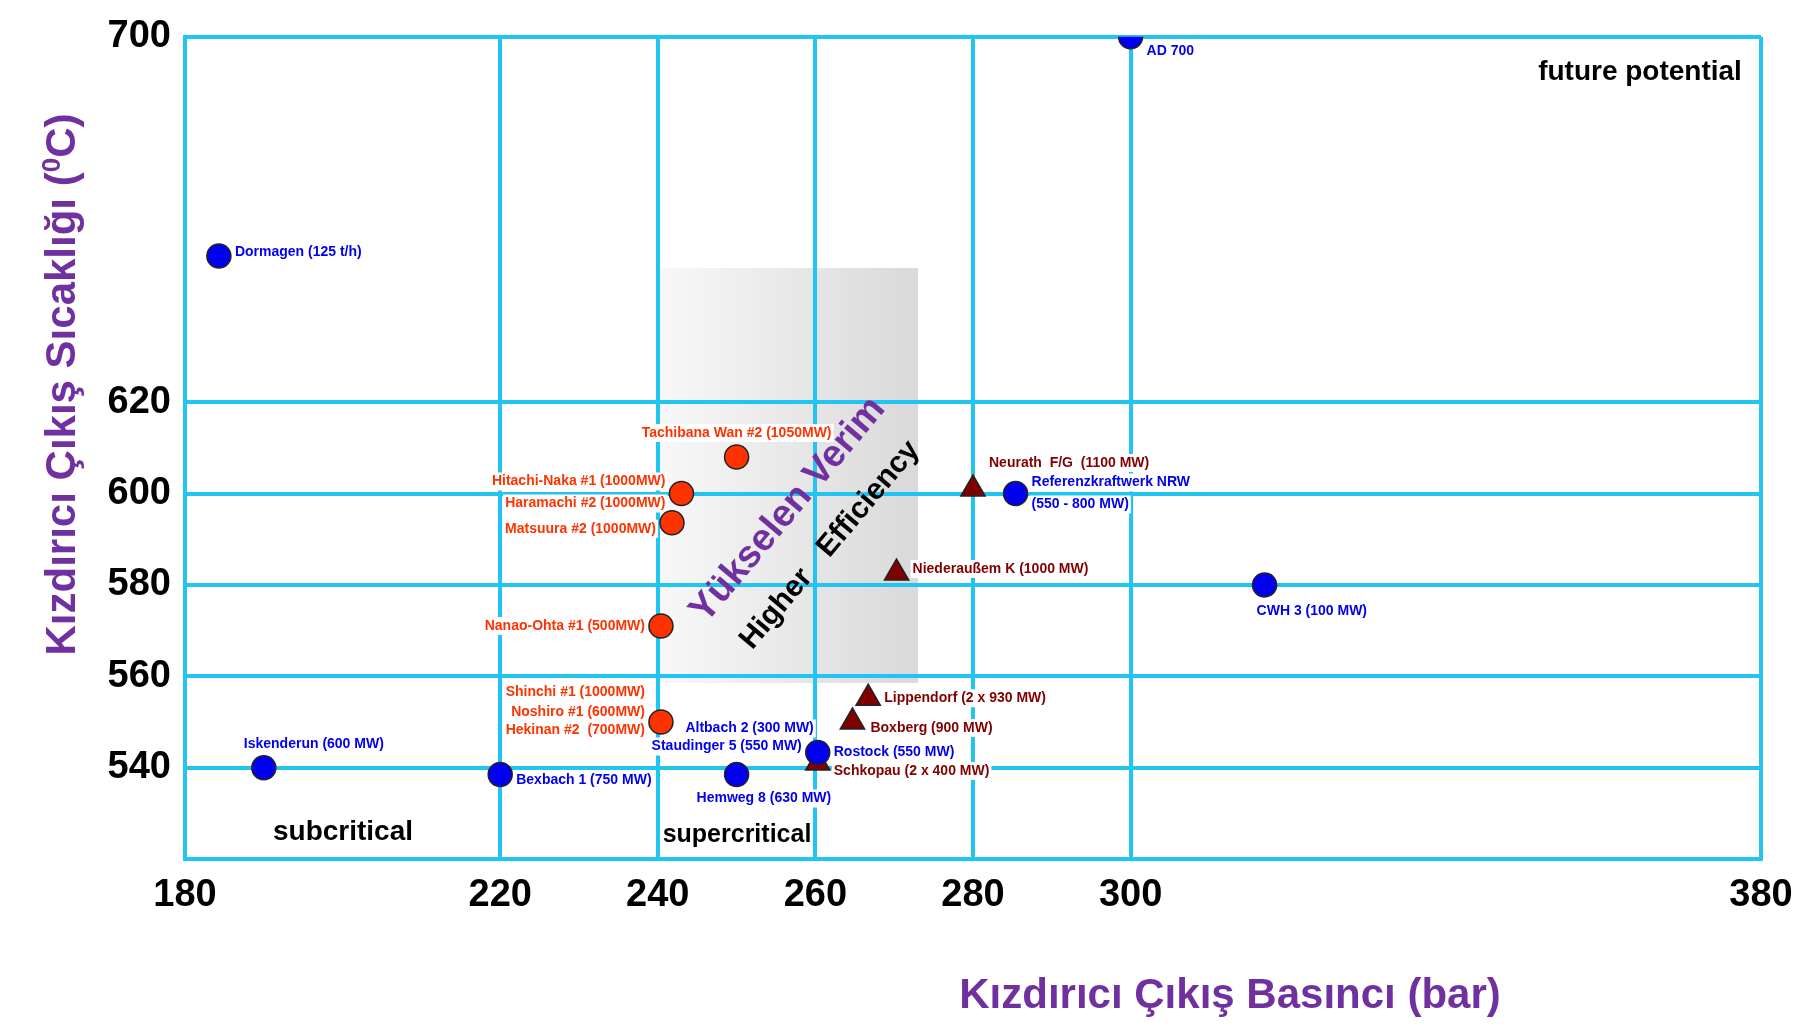 This screenshot has height=1027, width=1808. I want to click on y-tick-label: 600, so click(139, 491).